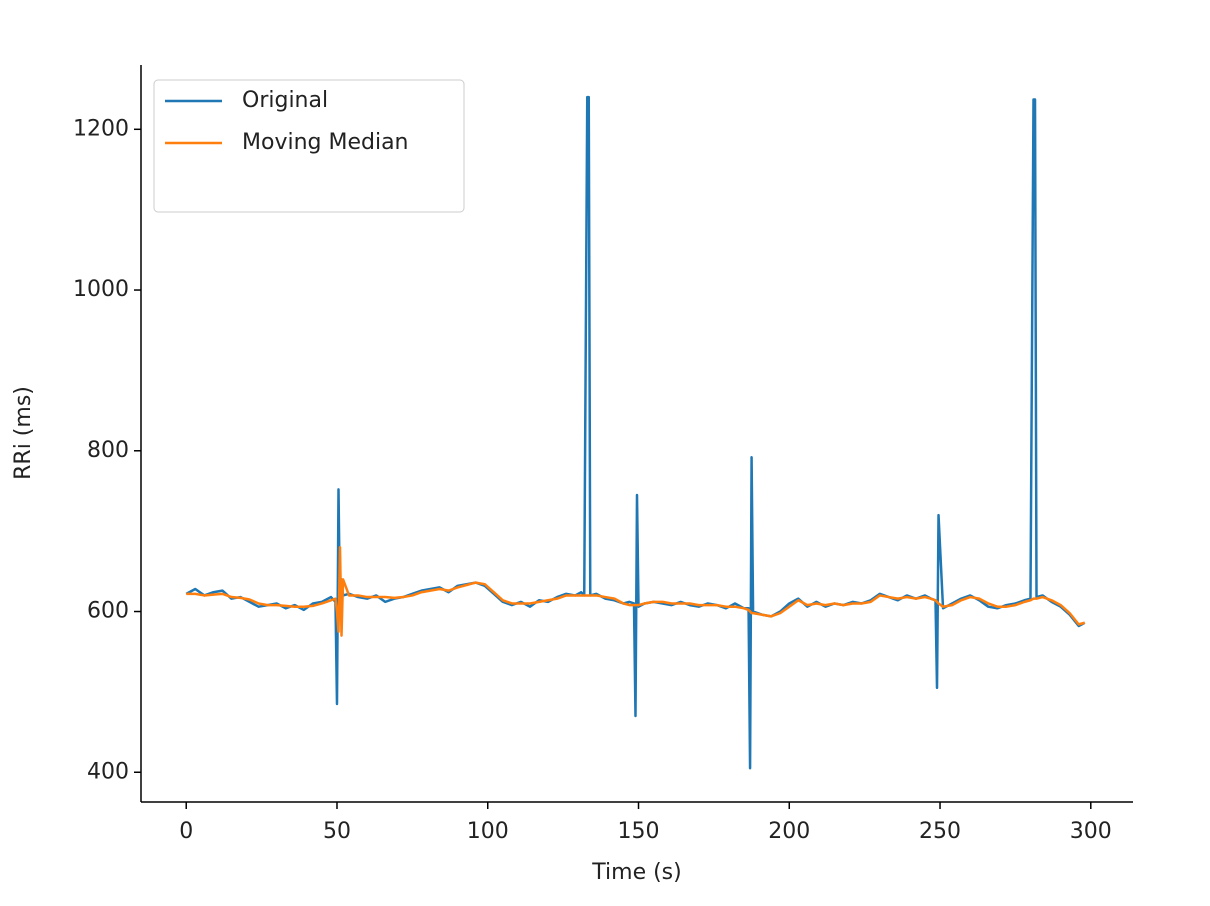 The height and width of the screenshot is (906, 1210). Describe the element at coordinates (488, 831) in the screenshot. I see `x-tick-label: 100` at that location.